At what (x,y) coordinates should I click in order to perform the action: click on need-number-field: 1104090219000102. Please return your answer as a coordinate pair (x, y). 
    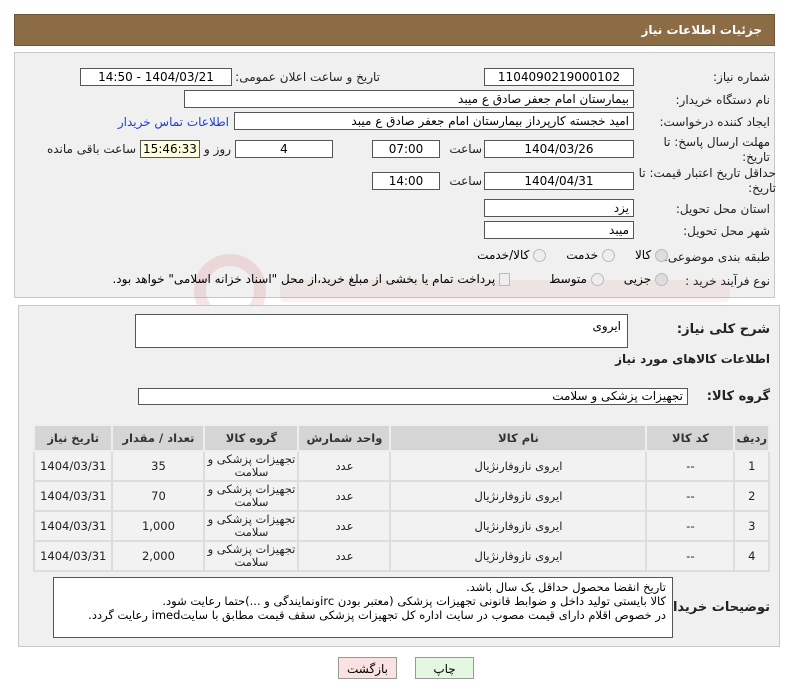
    Looking at the image, I should click on (559, 77).